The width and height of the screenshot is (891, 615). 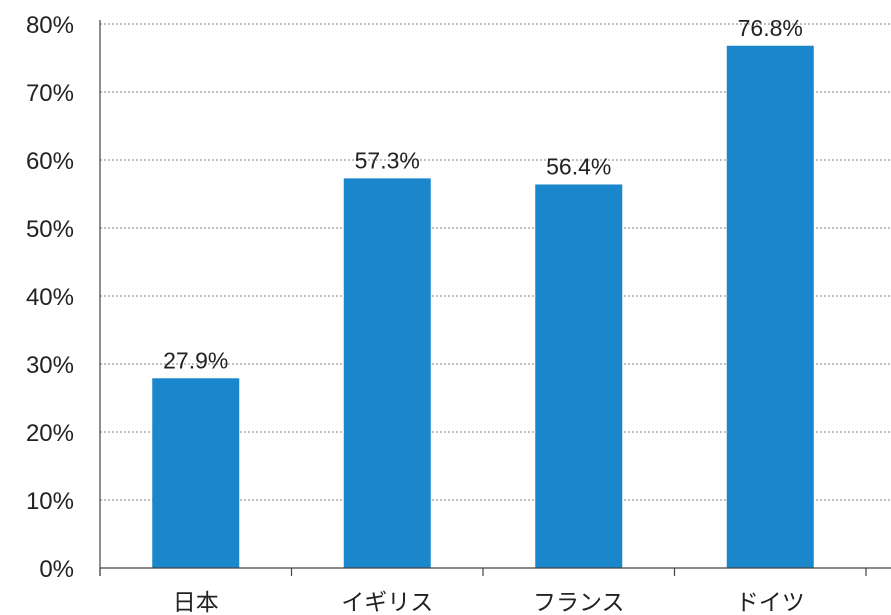 What do you see at coordinates (50, 501) in the screenshot?
I see `y-tick-label: 10%` at bounding box center [50, 501].